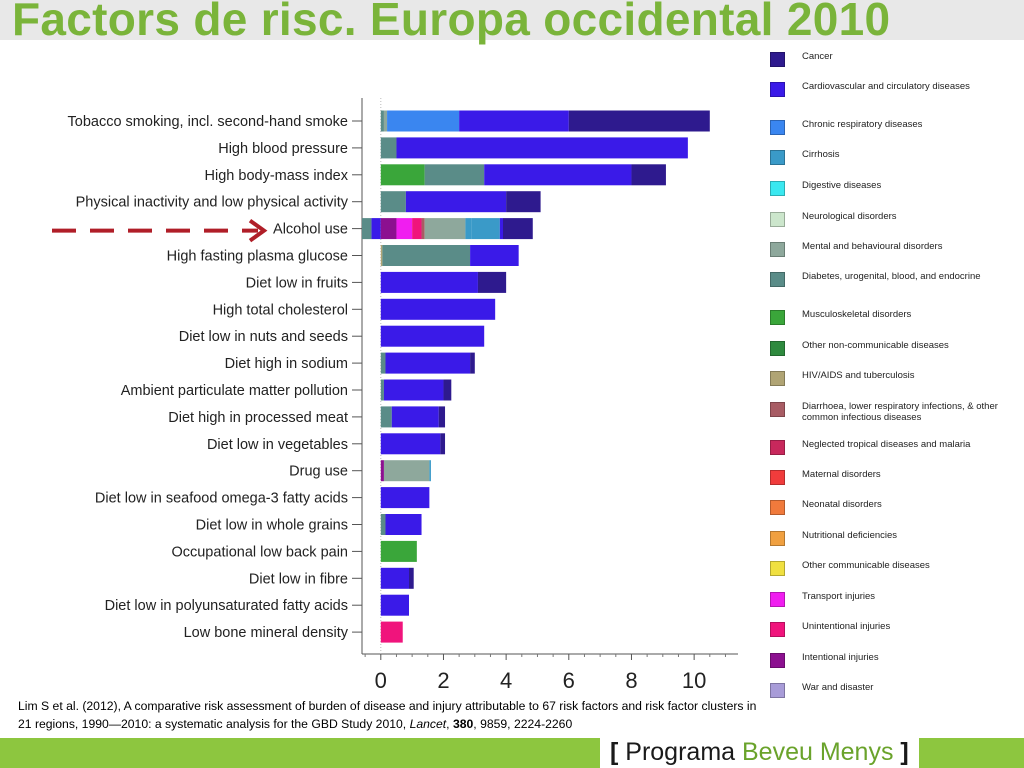 This screenshot has width=1024, height=768. I want to click on citation-volume: 380, so click(463, 724).